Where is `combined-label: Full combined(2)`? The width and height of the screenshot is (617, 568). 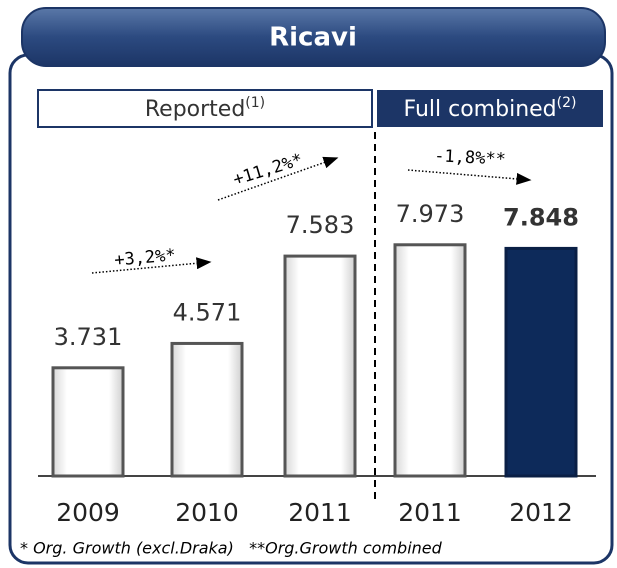 combined-label: Full combined(2) is located at coordinates (490, 108).